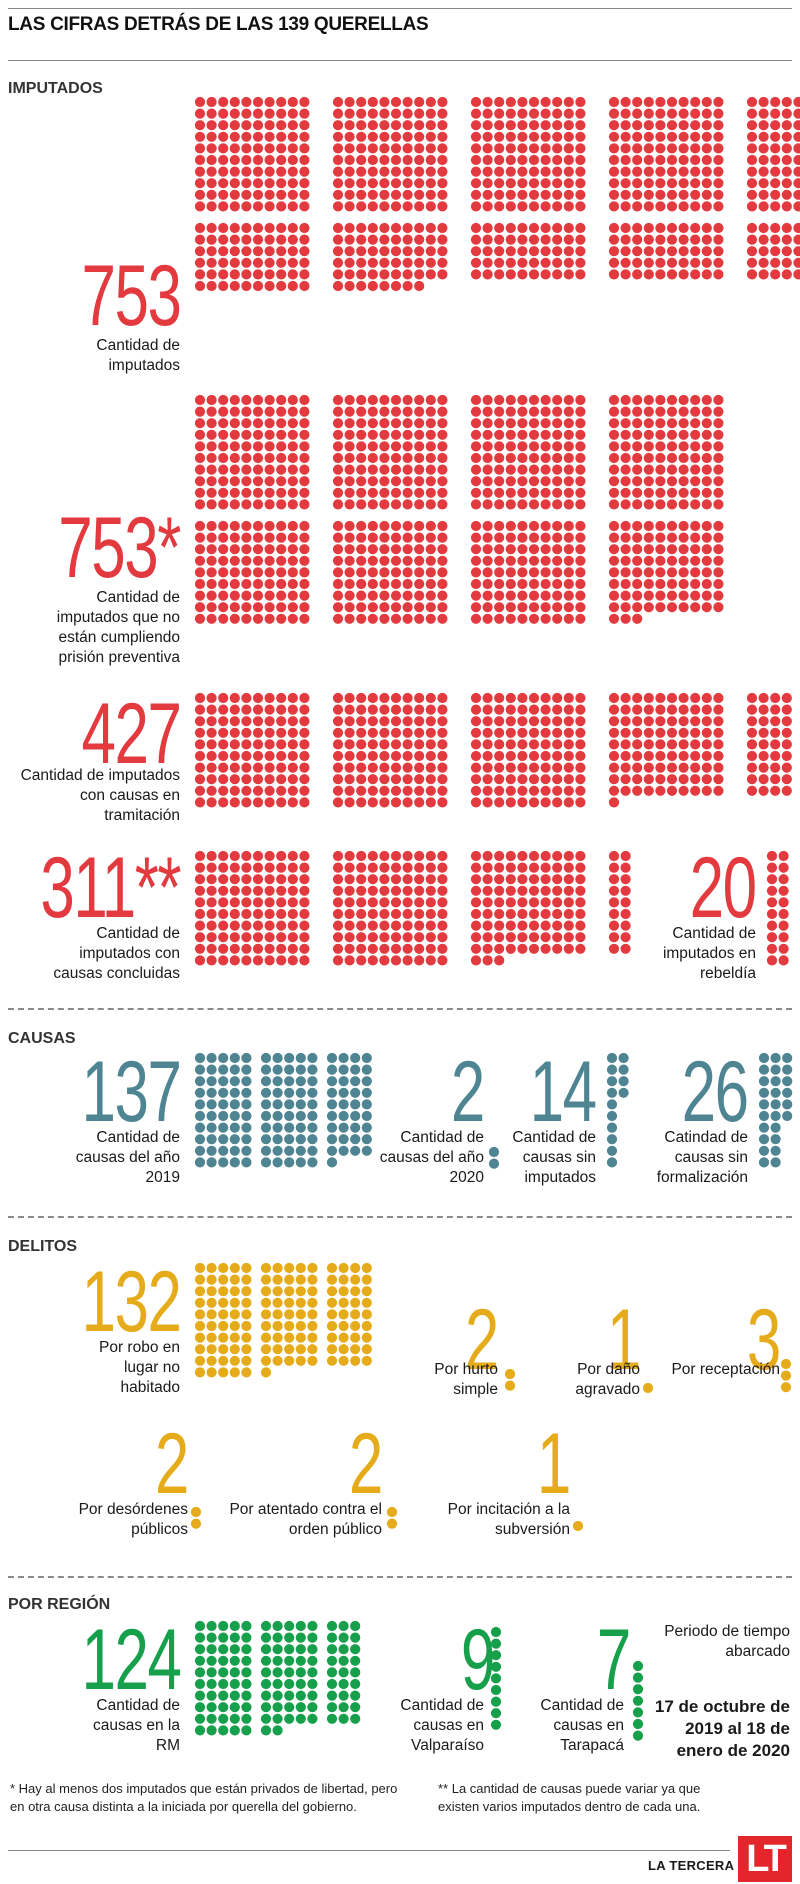  What do you see at coordinates (763, 1340) in the screenshot?
I see `stat-value-receptacion: 3` at bounding box center [763, 1340].